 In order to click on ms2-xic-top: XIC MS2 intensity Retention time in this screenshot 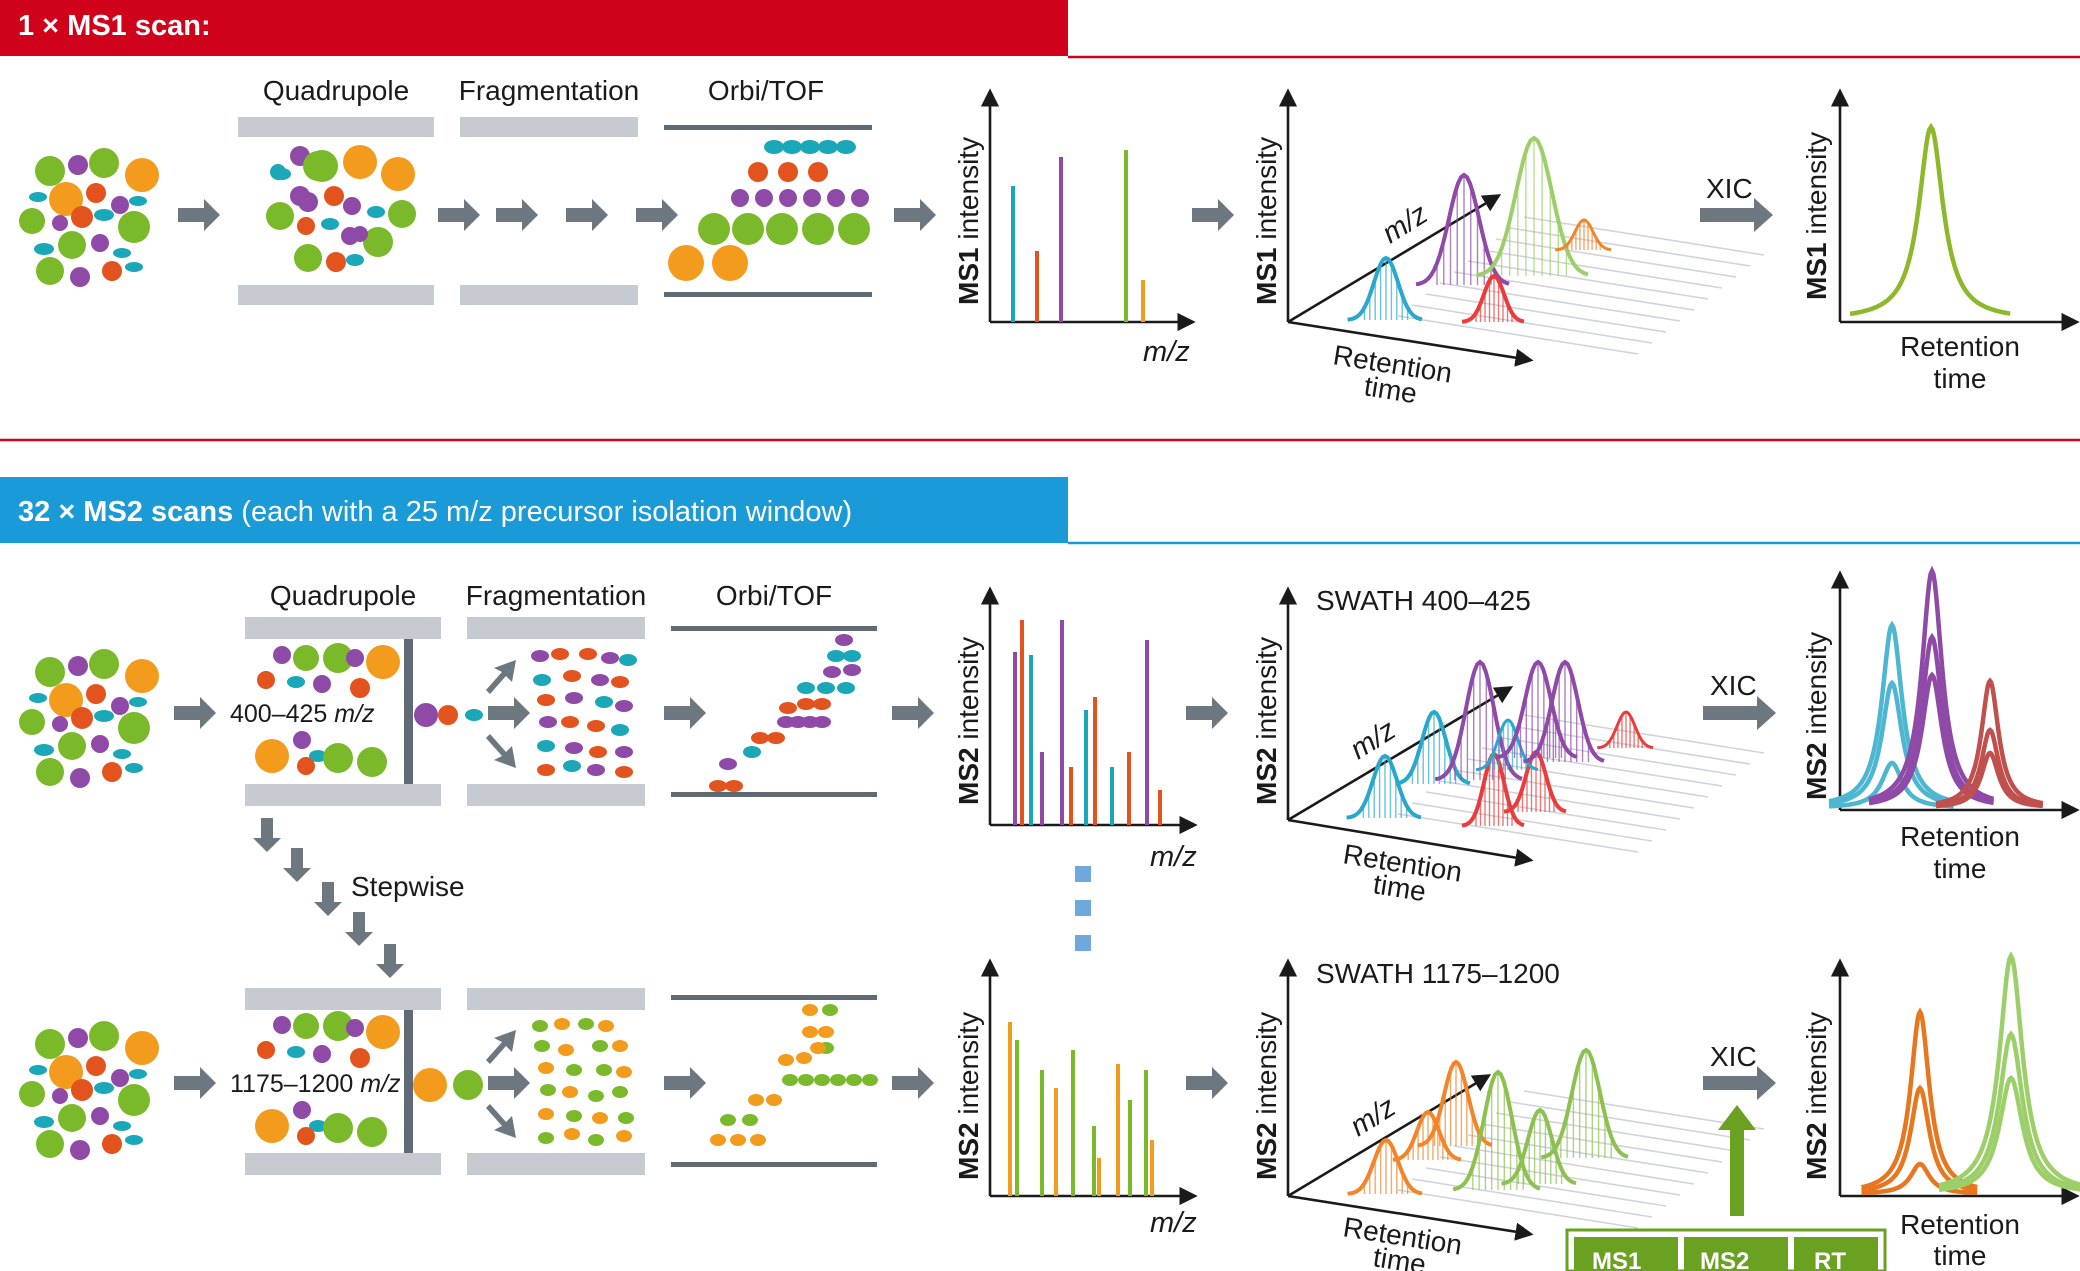, I will do `click(1891, 724)`.